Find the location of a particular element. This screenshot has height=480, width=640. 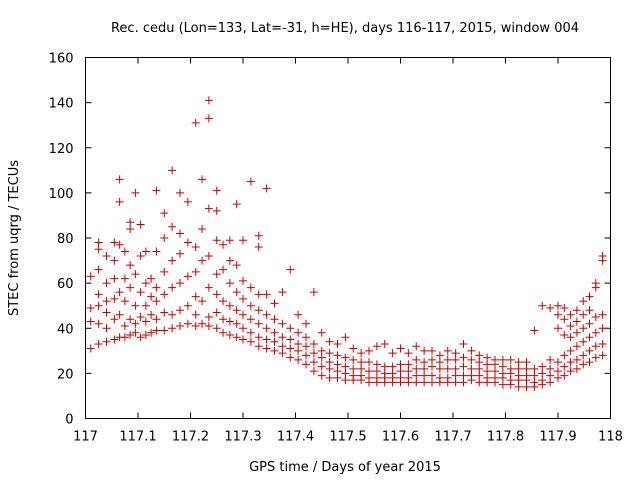

x-axis-label: GPS time / Days of year 2015 is located at coordinates (345, 467).